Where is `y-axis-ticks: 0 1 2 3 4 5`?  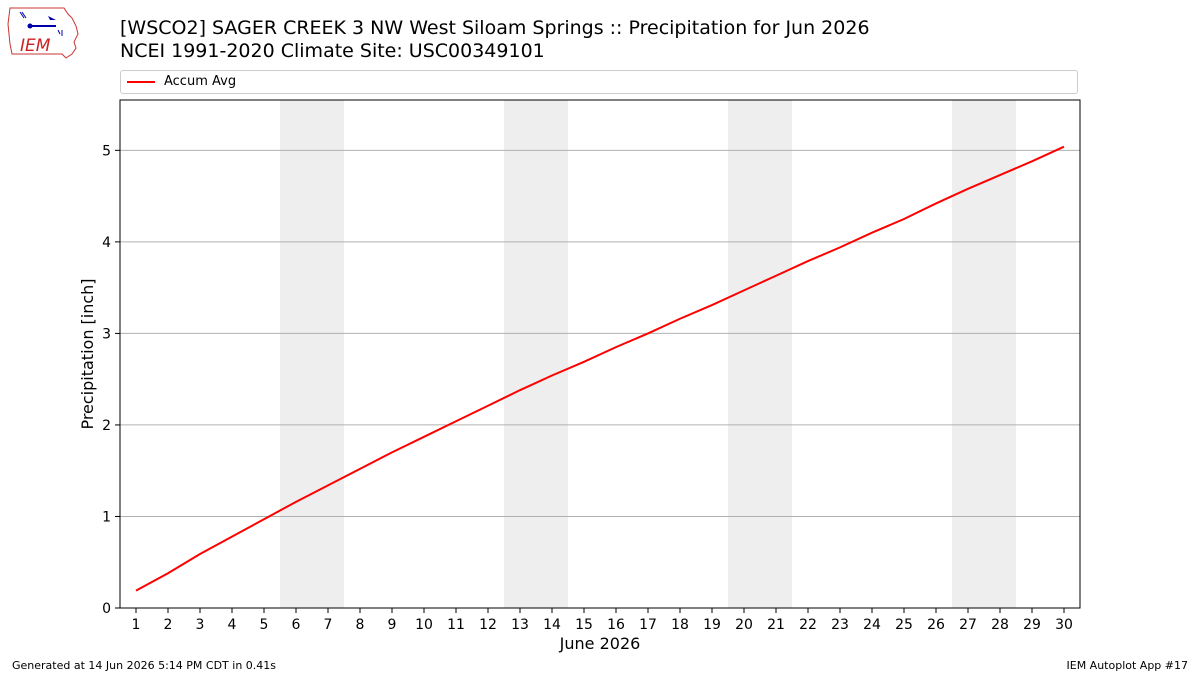 y-axis-ticks: 0 1 2 3 4 5 is located at coordinates (111, 380).